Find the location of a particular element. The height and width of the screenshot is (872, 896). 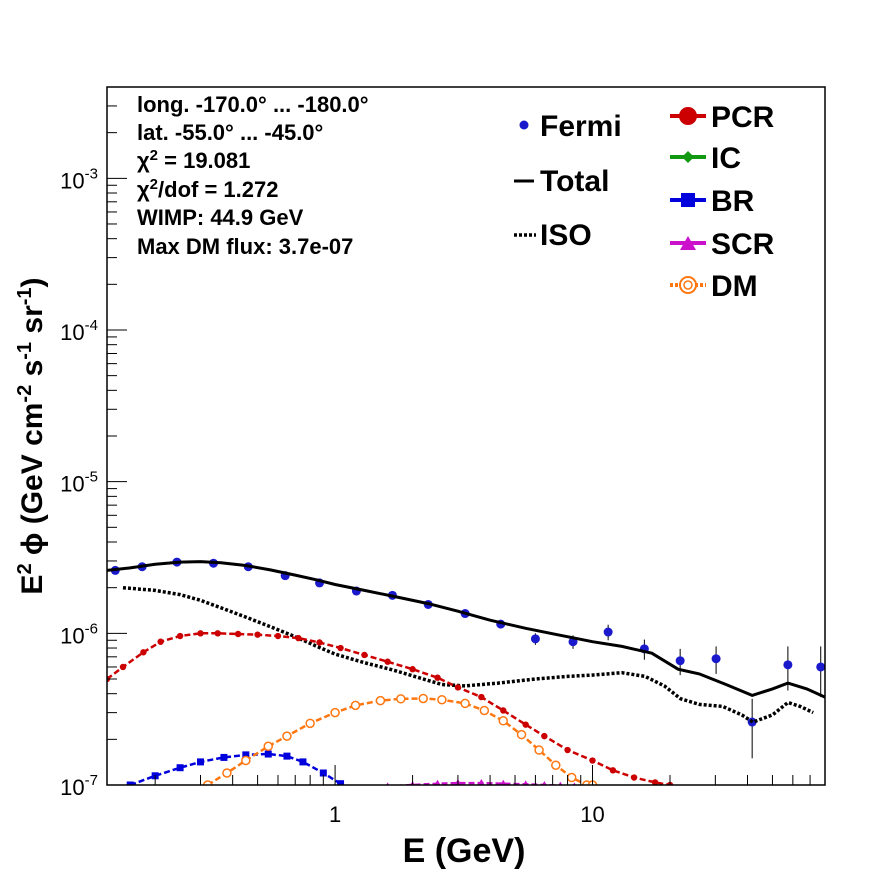

legend-item-total: Total is located at coordinates (561, 181).